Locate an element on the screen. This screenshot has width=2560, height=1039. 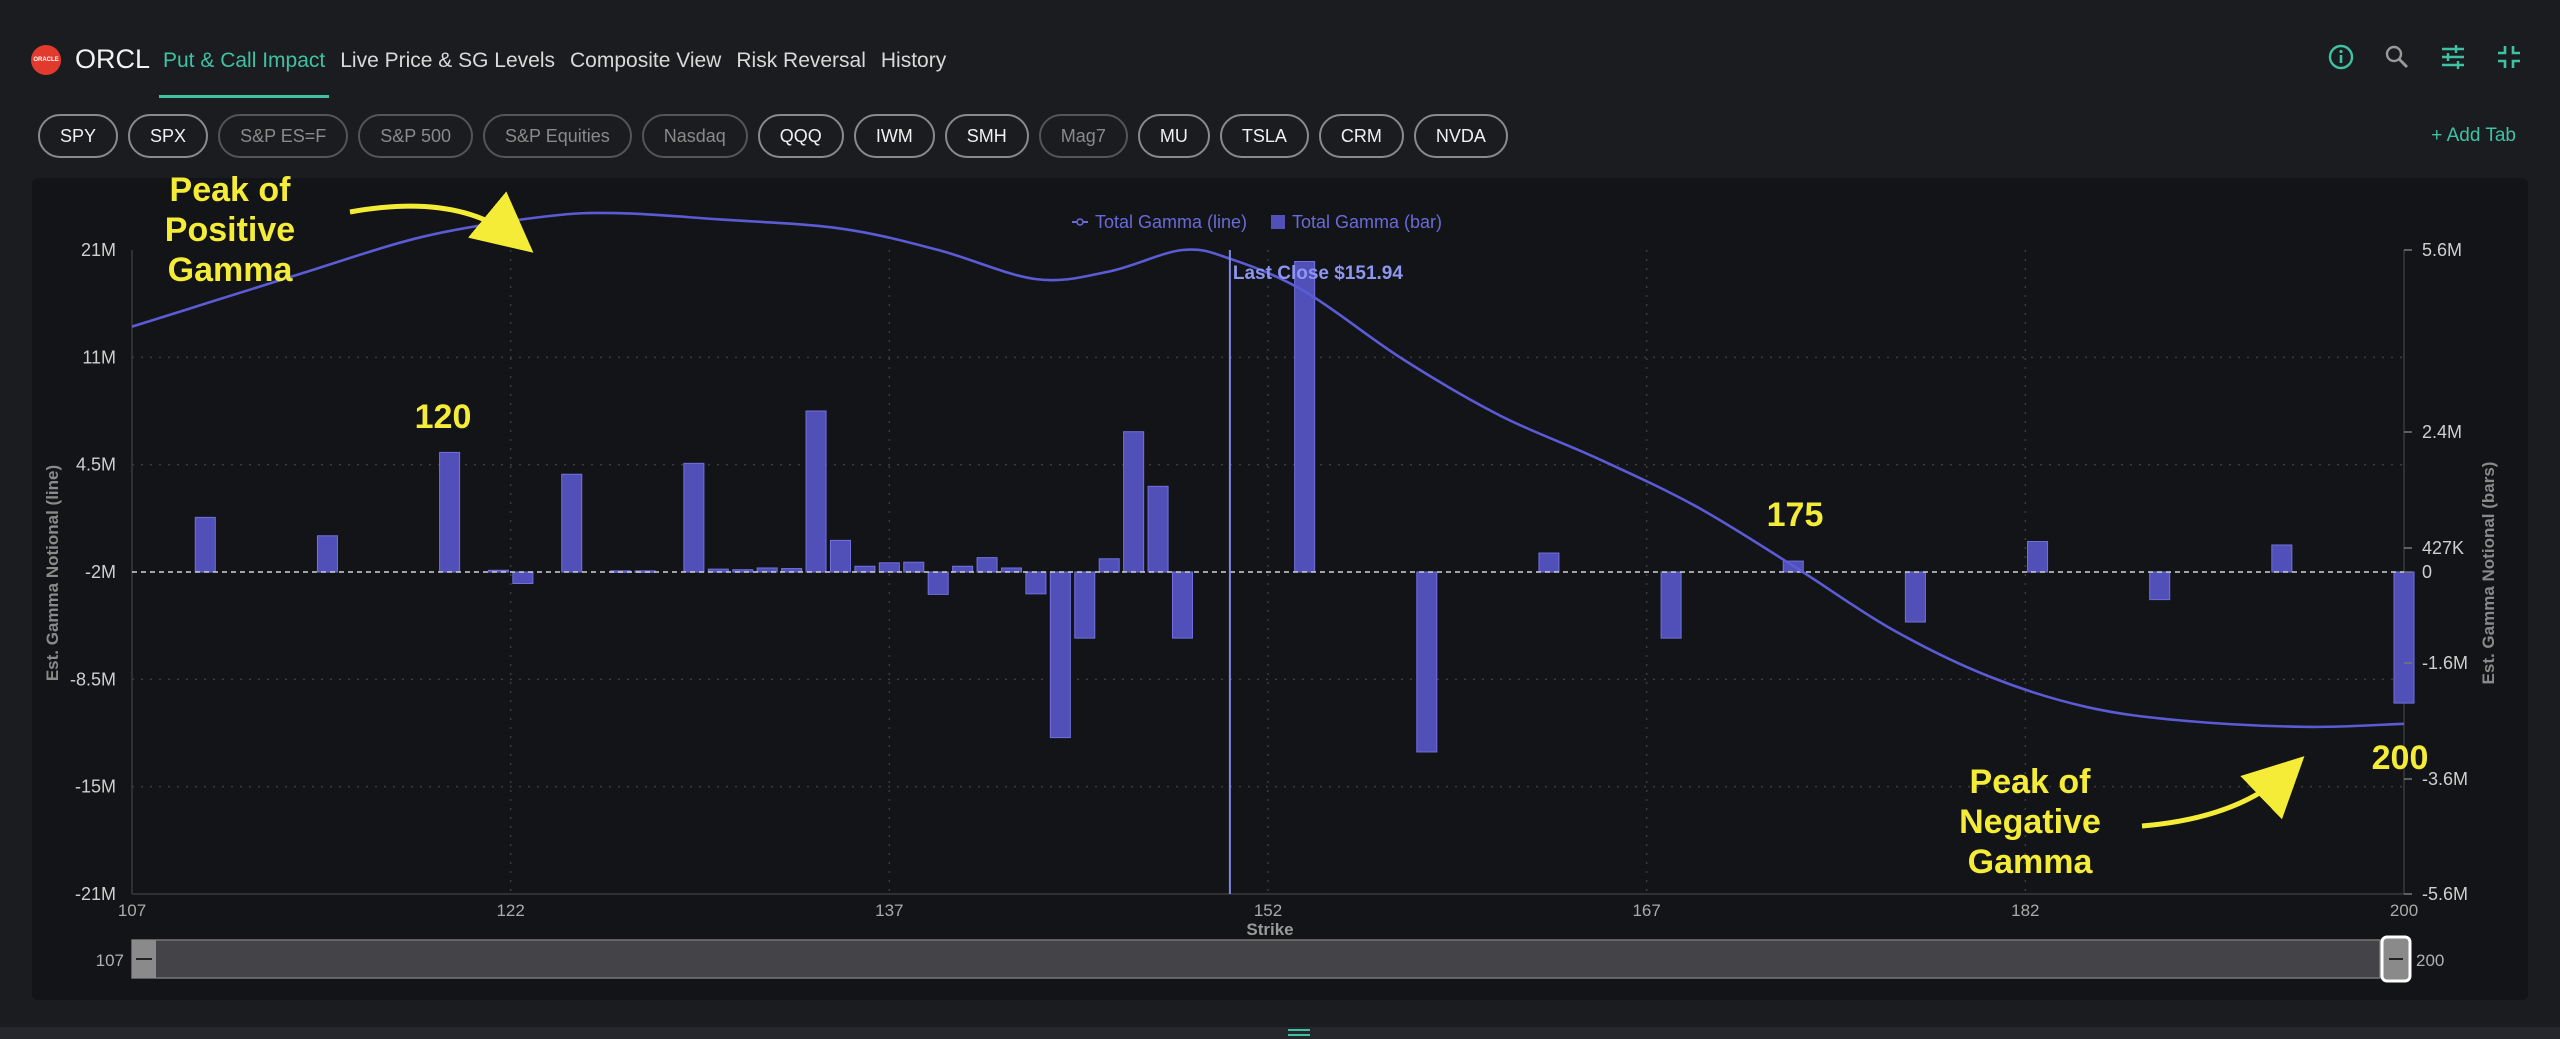
x-axis-ticks: 107 122 137 152 167 182 200 is located at coordinates (1268, 910).